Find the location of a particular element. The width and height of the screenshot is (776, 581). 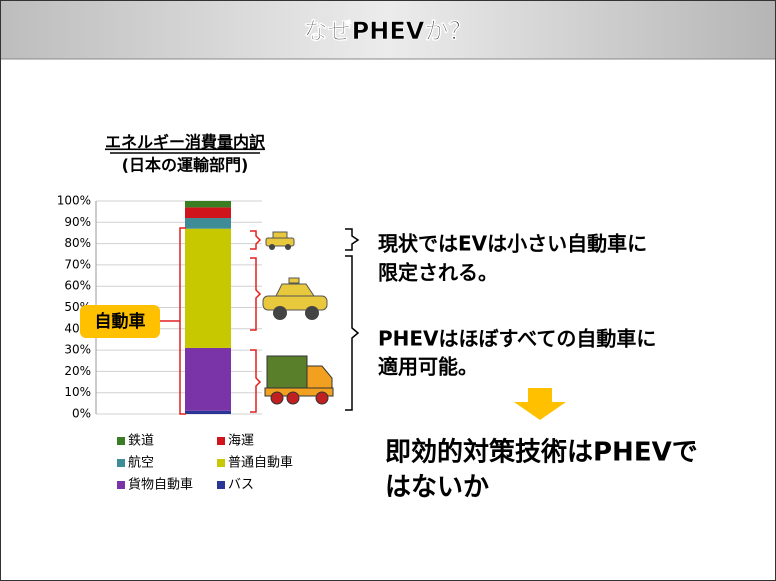

down-arrow is located at coordinates (540, 404).